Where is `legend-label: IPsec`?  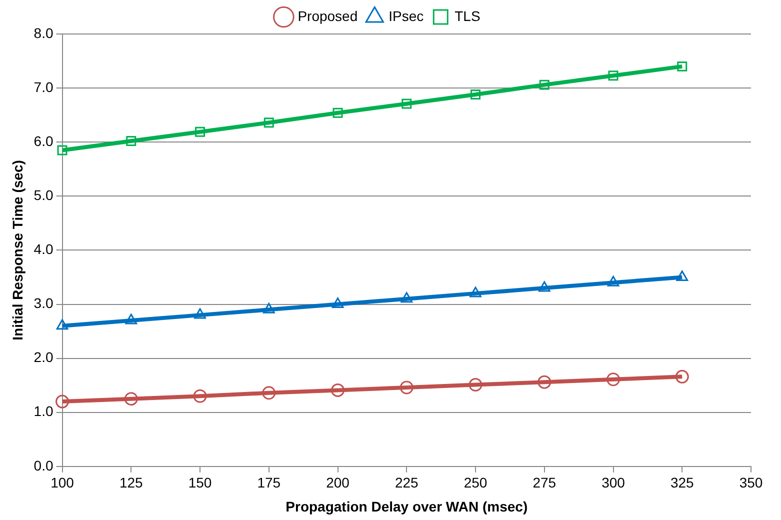
legend-label: IPsec is located at coordinates (406, 16).